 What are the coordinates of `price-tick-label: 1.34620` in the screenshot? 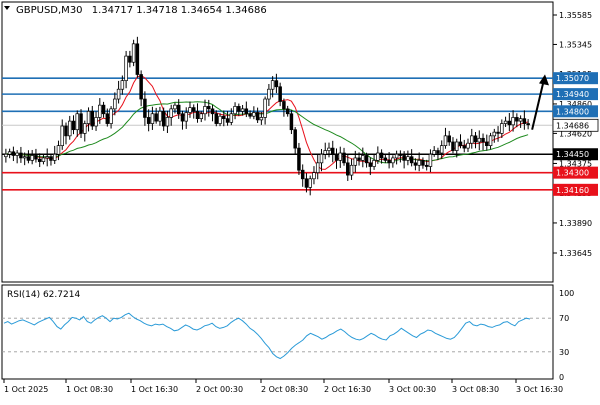 It's located at (575, 133).